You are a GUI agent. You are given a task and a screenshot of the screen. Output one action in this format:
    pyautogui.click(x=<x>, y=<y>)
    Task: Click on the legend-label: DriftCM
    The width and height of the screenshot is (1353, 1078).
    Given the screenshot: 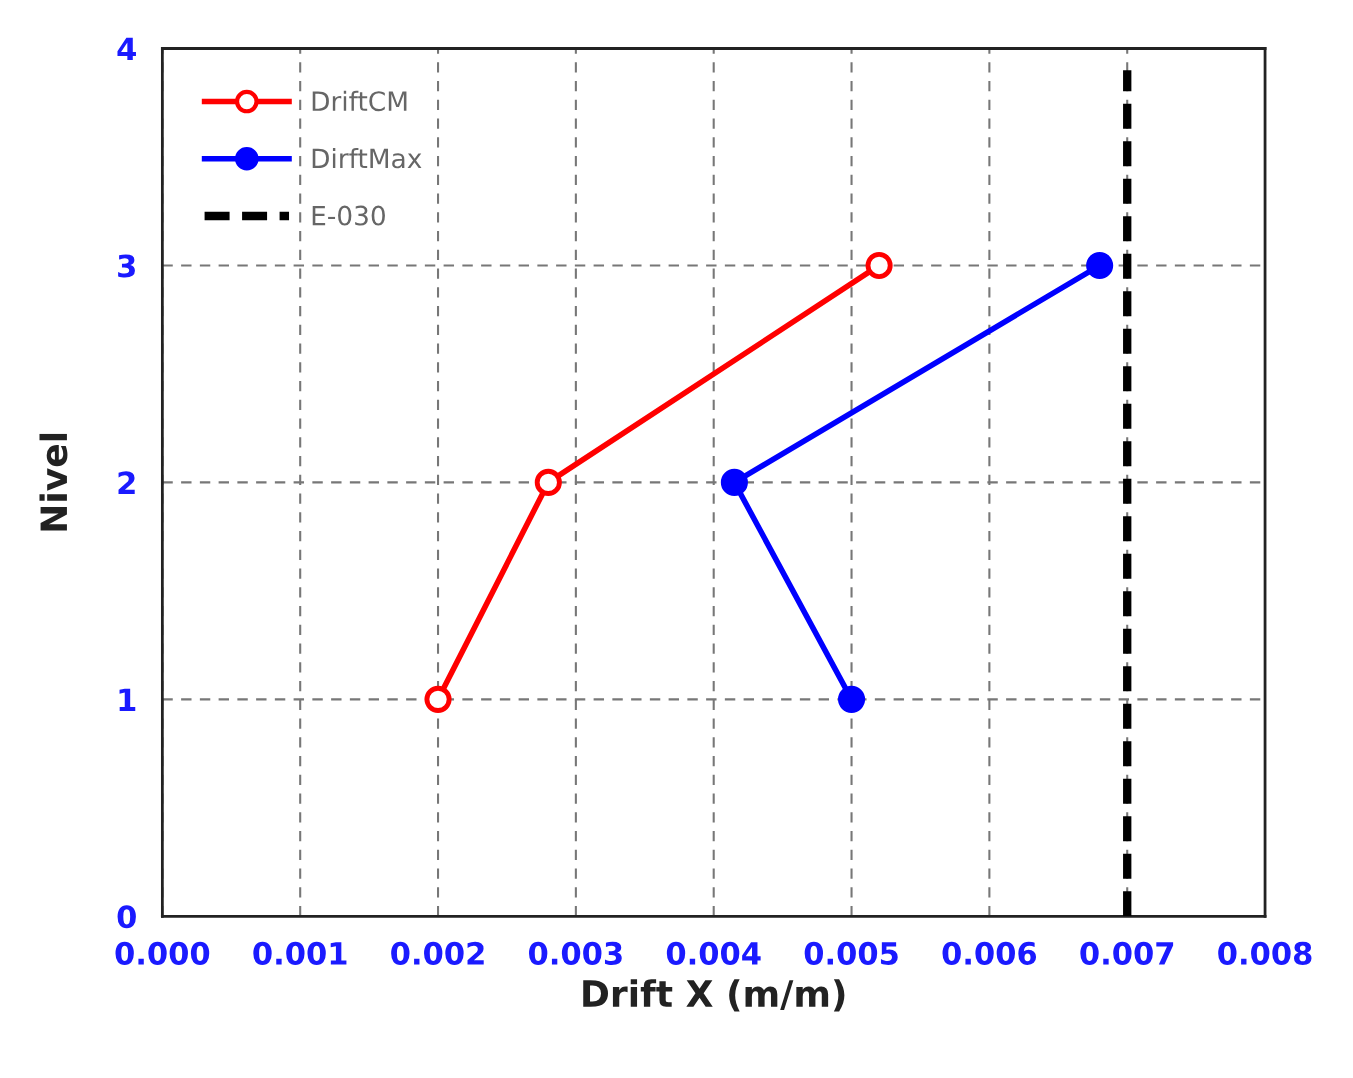 What is the action you would take?
    pyautogui.click(x=359, y=101)
    